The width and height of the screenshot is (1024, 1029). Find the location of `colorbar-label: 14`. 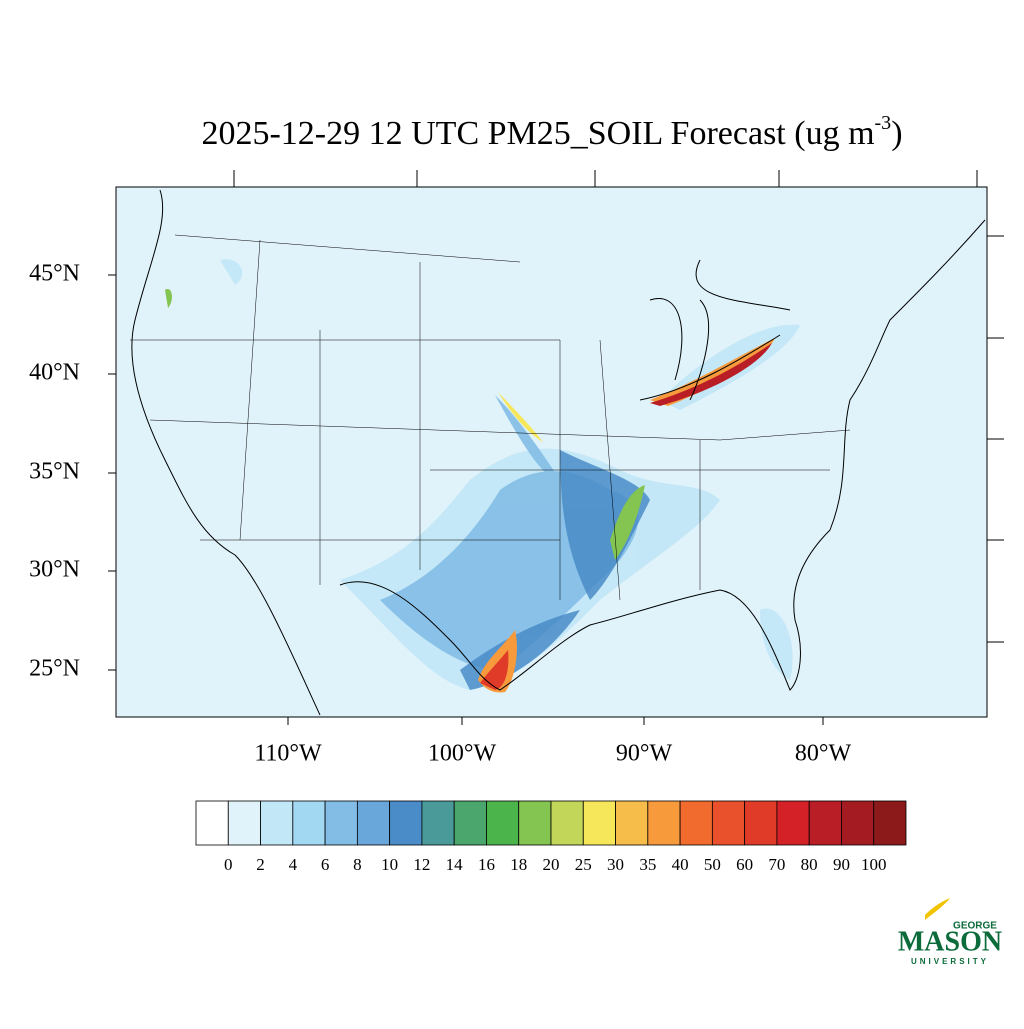

colorbar-label: 14 is located at coordinates (455, 864).